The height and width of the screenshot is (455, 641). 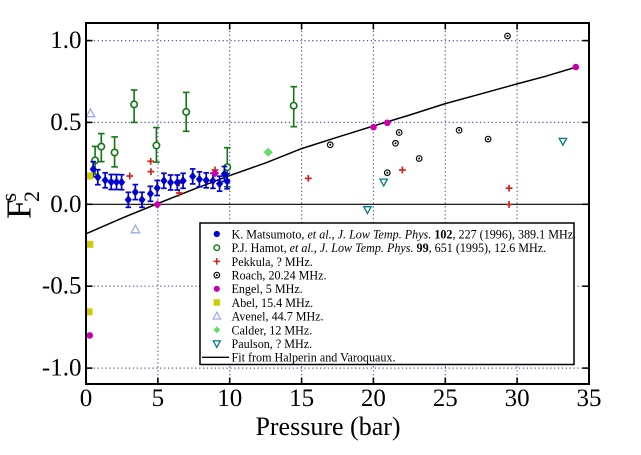 What do you see at coordinates (272, 344) in the screenshot?
I see `svg-text: Paulson, ? MHz.` at bounding box center [272, 344].